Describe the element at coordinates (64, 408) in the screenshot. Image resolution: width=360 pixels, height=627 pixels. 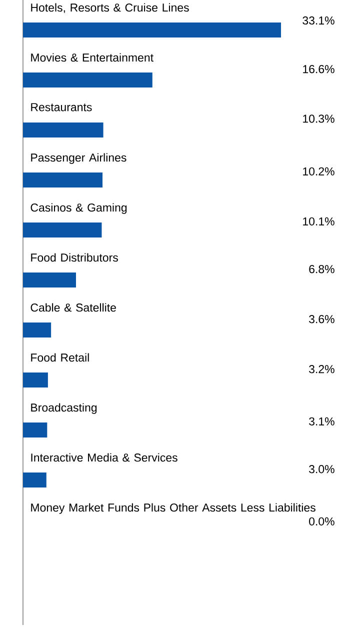
I see `y-tick-label: Broadcasting` at that location.